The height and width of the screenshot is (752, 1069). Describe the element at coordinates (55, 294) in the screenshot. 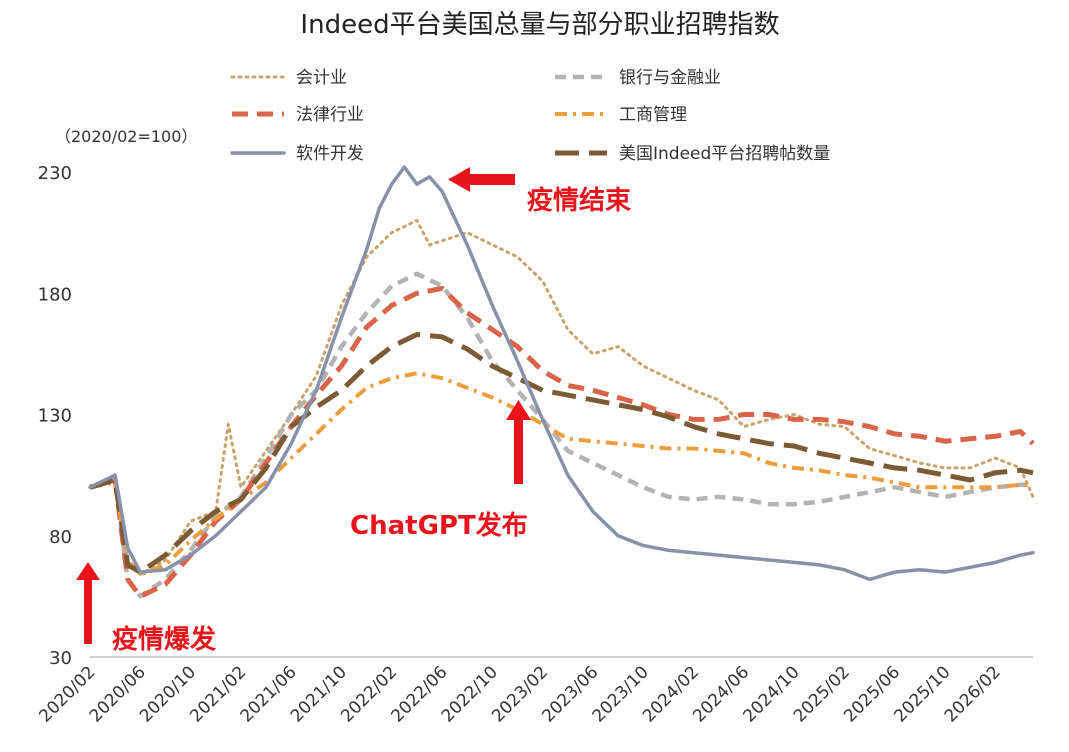

I see `y-tick-label: 180` at that location.